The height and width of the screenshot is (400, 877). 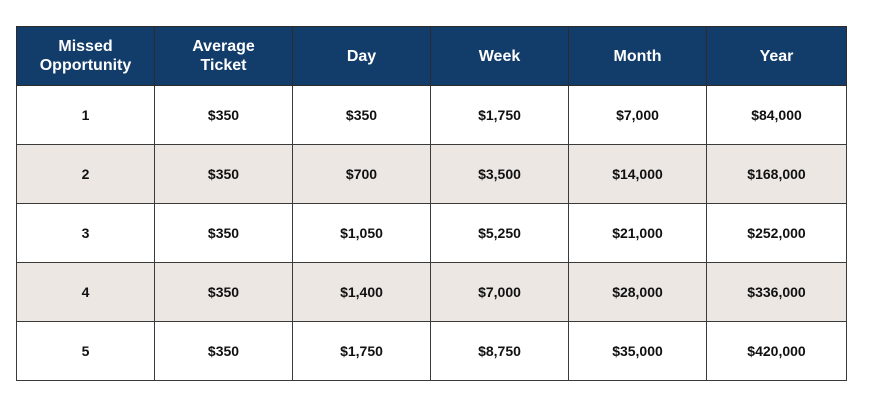 What do you see at coordinates (85, 292) in the screenshot?
I see `cell-missed: 4` at bounding box center [85, 292].